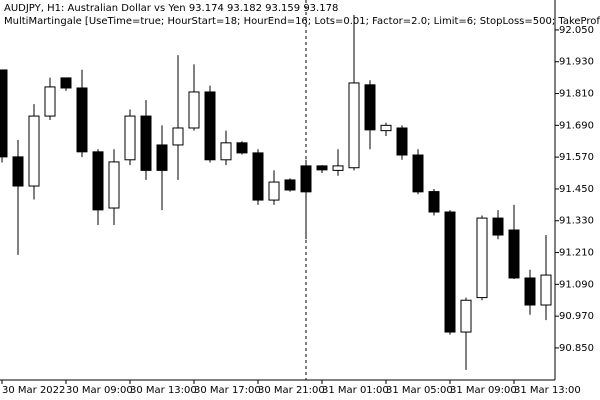  Describe the element at coordinates (576, 284) in the screenshot. I see `y-tick-label: 91.090` at that location.